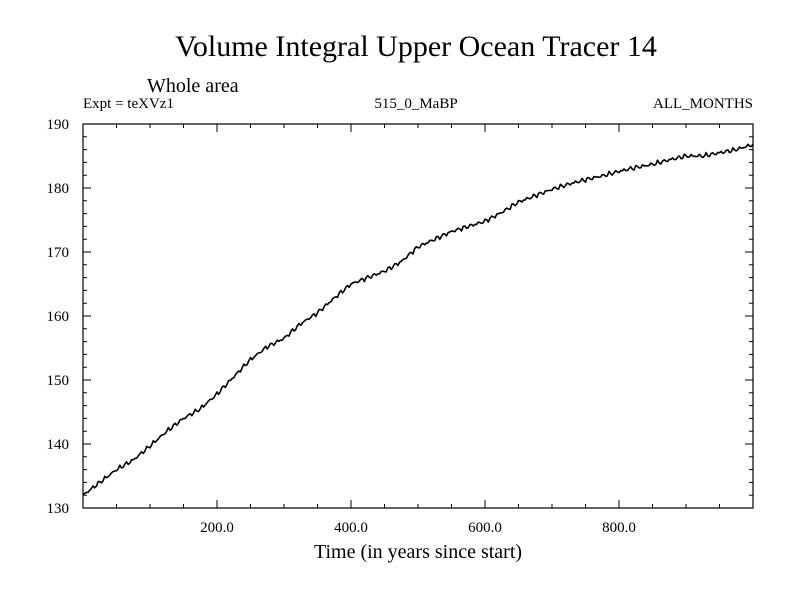 This screenshot has width=800, height=600. What do you see at coordinates (58, 317) in the screenshot?
I see `y-tick-label: 160` at bounding box center [58, 317].